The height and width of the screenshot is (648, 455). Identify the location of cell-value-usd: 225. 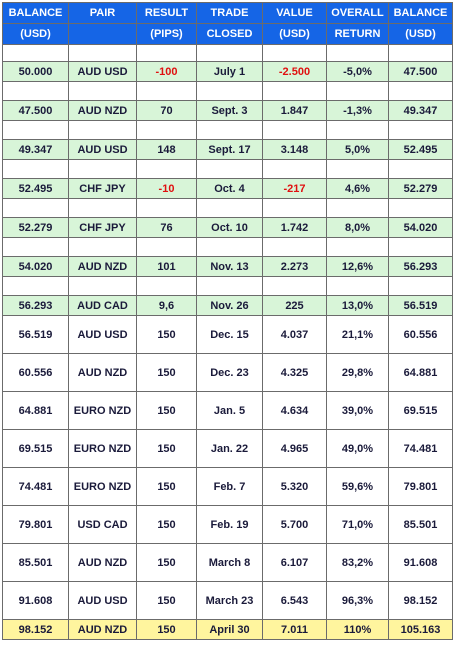
(294, 305).